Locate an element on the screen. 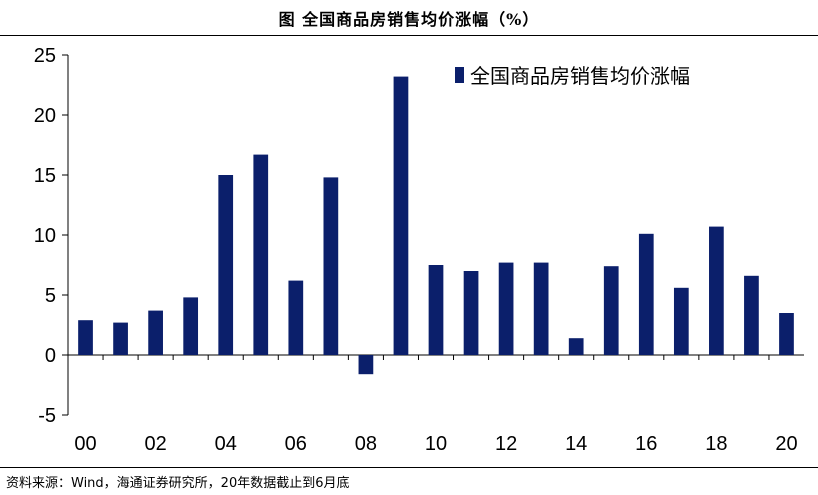 The height and width of the screenshot is (495, 818). y-tick-label: 0 is located at coordinates (50, 356).